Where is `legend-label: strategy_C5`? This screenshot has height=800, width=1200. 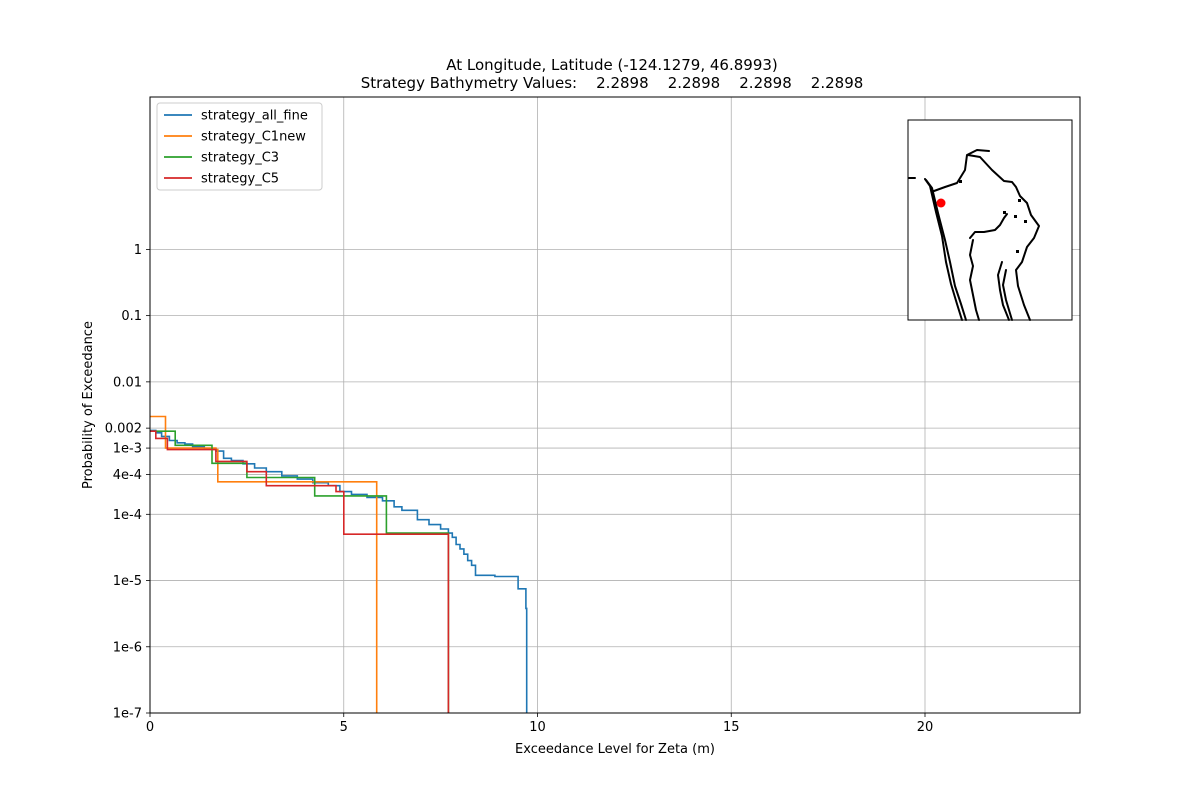
legend-label: strategy_C5 is located at coordinates (240, 179).